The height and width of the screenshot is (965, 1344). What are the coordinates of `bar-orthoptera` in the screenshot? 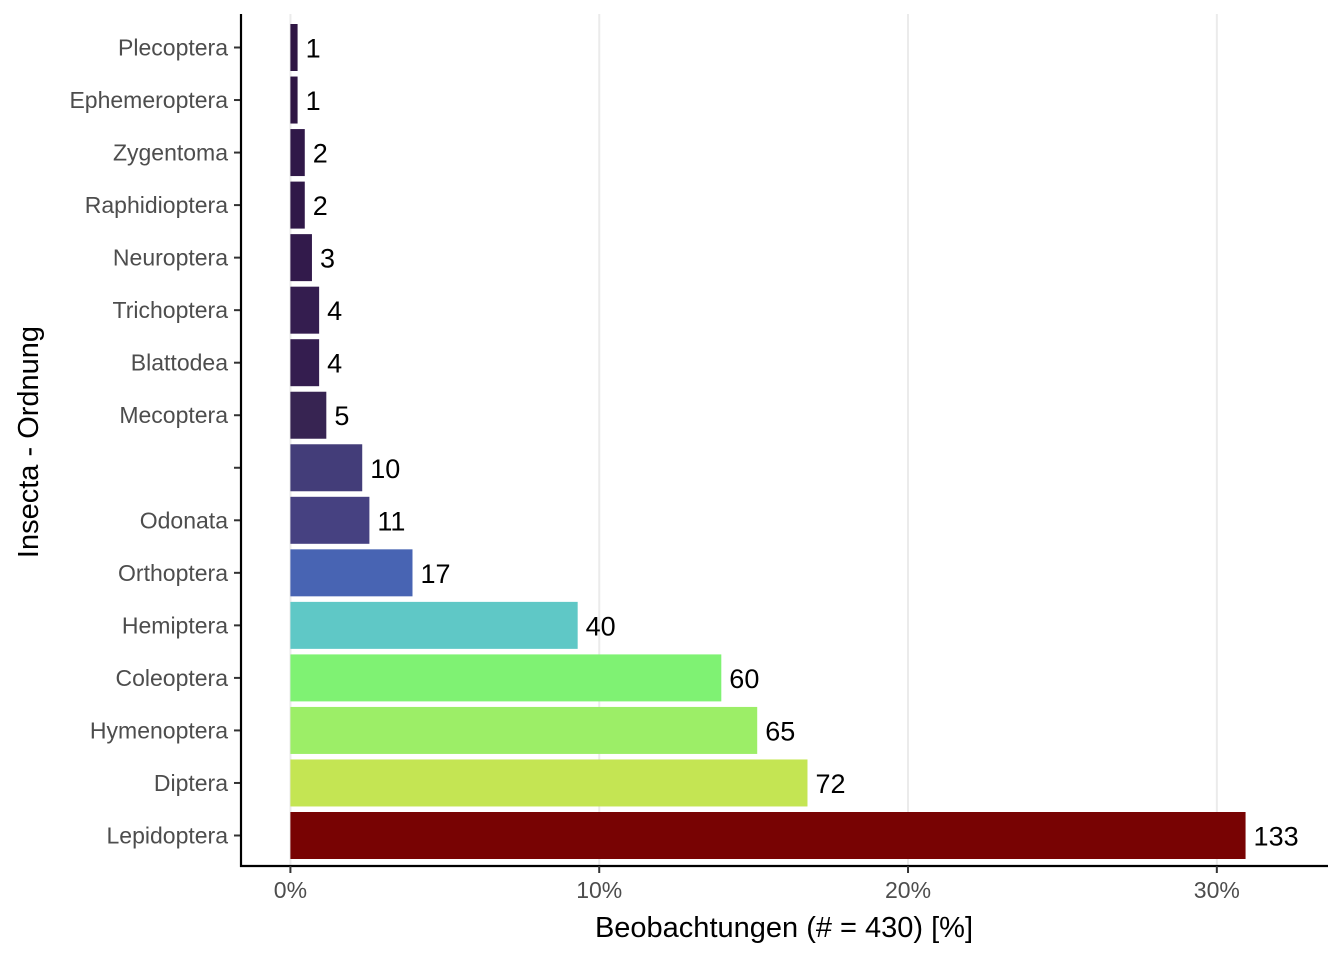 It's located at (351, 573).